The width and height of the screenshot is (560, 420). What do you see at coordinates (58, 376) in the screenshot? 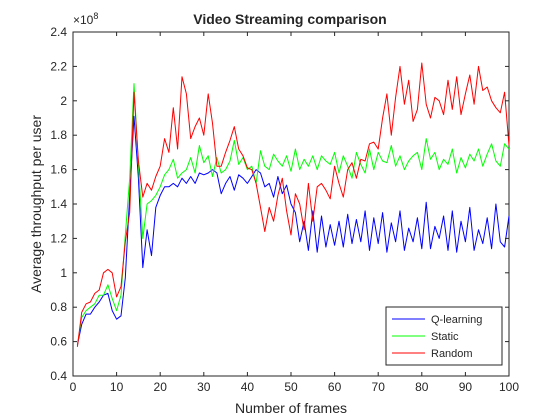
I see `y-tick-label: 0.4` at bounding box center [58, 376].